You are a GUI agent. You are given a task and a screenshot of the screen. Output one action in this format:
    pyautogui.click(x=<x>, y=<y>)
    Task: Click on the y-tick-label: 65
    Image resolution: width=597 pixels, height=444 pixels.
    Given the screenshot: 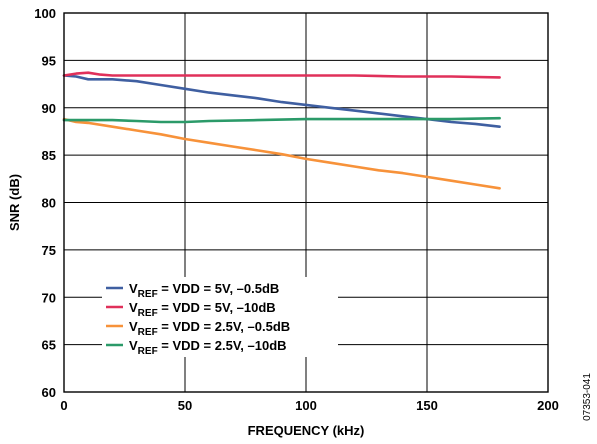 What is the action you would take?
    pyautogui.click(x=49, y=345)
    